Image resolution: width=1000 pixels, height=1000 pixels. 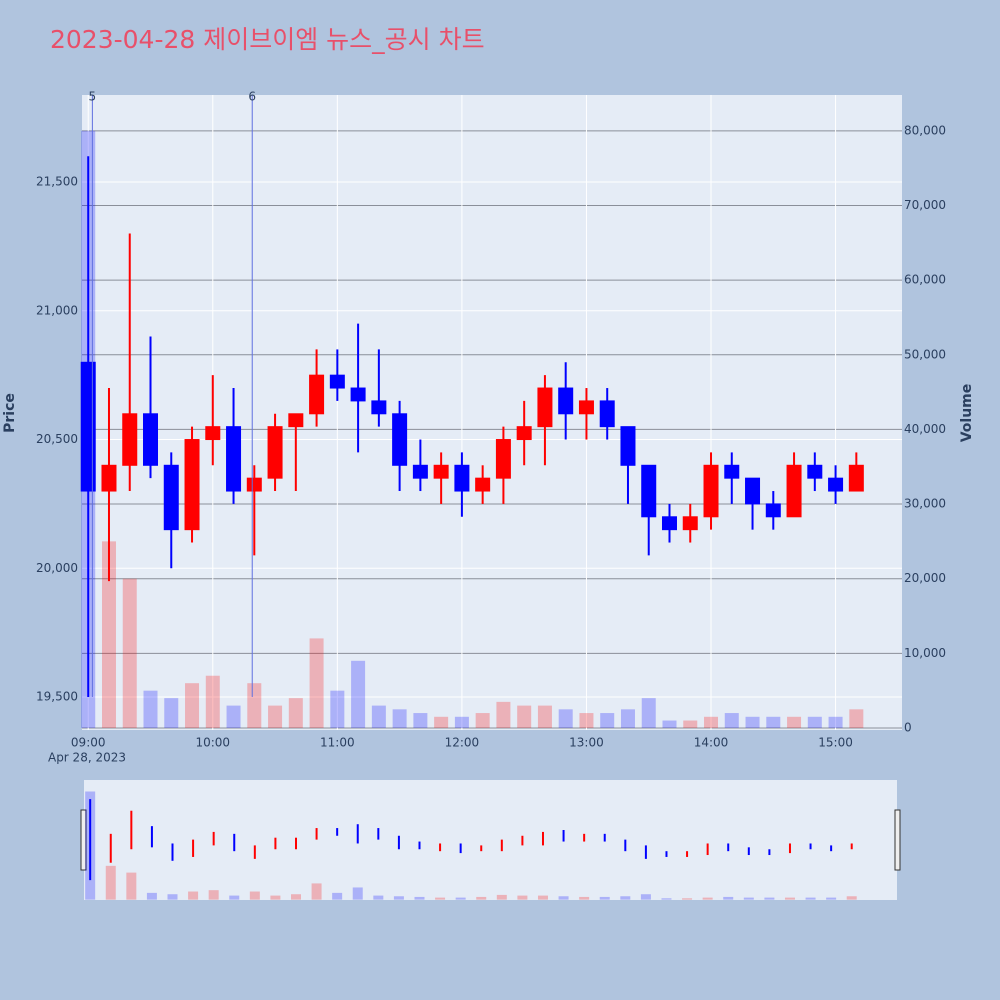 I want to click on y2-tick-label: 20,000, so click(x=925, y=578).